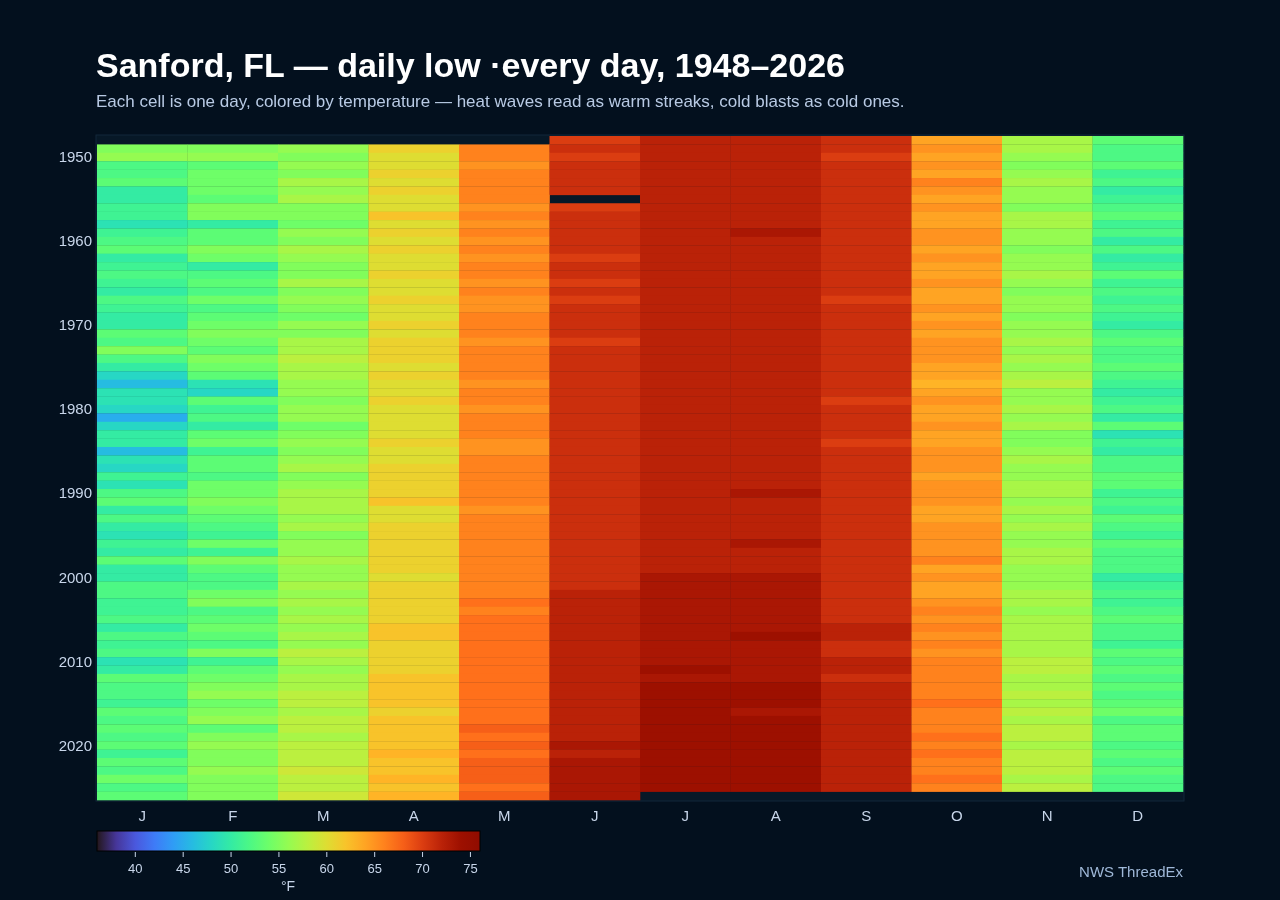  I want to click on y-tick-label: 1980, so click(75, 409).